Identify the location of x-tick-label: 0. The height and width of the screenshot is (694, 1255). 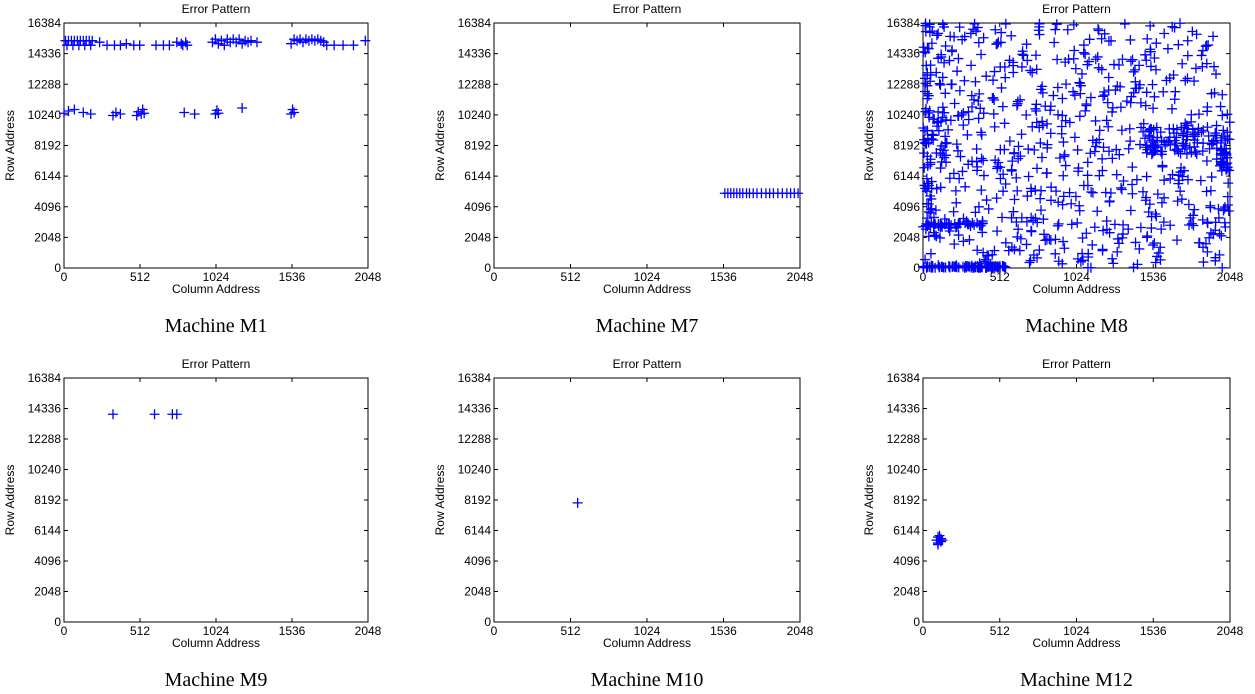
(923, 631).